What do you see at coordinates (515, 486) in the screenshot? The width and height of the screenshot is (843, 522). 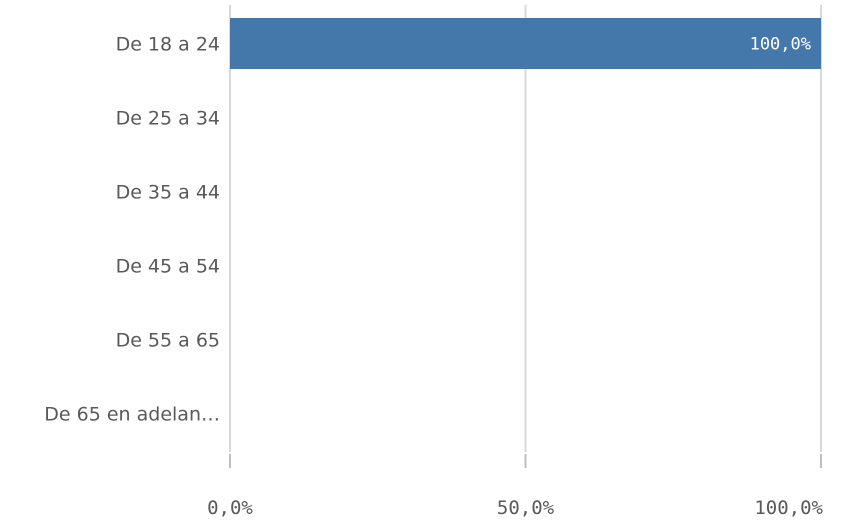 I see `x-axis: 0,0% 50,0% 100,0%` at bounding box center [515, 486].